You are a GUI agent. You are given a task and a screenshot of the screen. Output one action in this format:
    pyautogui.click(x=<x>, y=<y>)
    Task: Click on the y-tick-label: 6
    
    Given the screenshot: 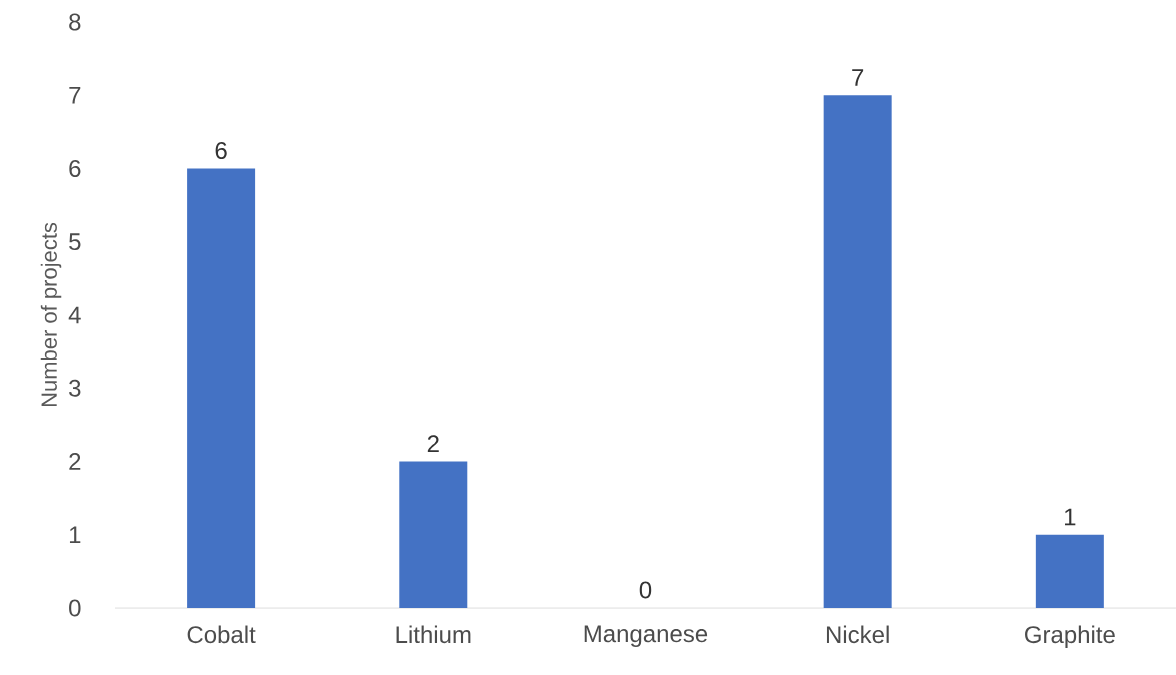 What is the action you would take?
    pyautogui.click(x=75, y=168)
    